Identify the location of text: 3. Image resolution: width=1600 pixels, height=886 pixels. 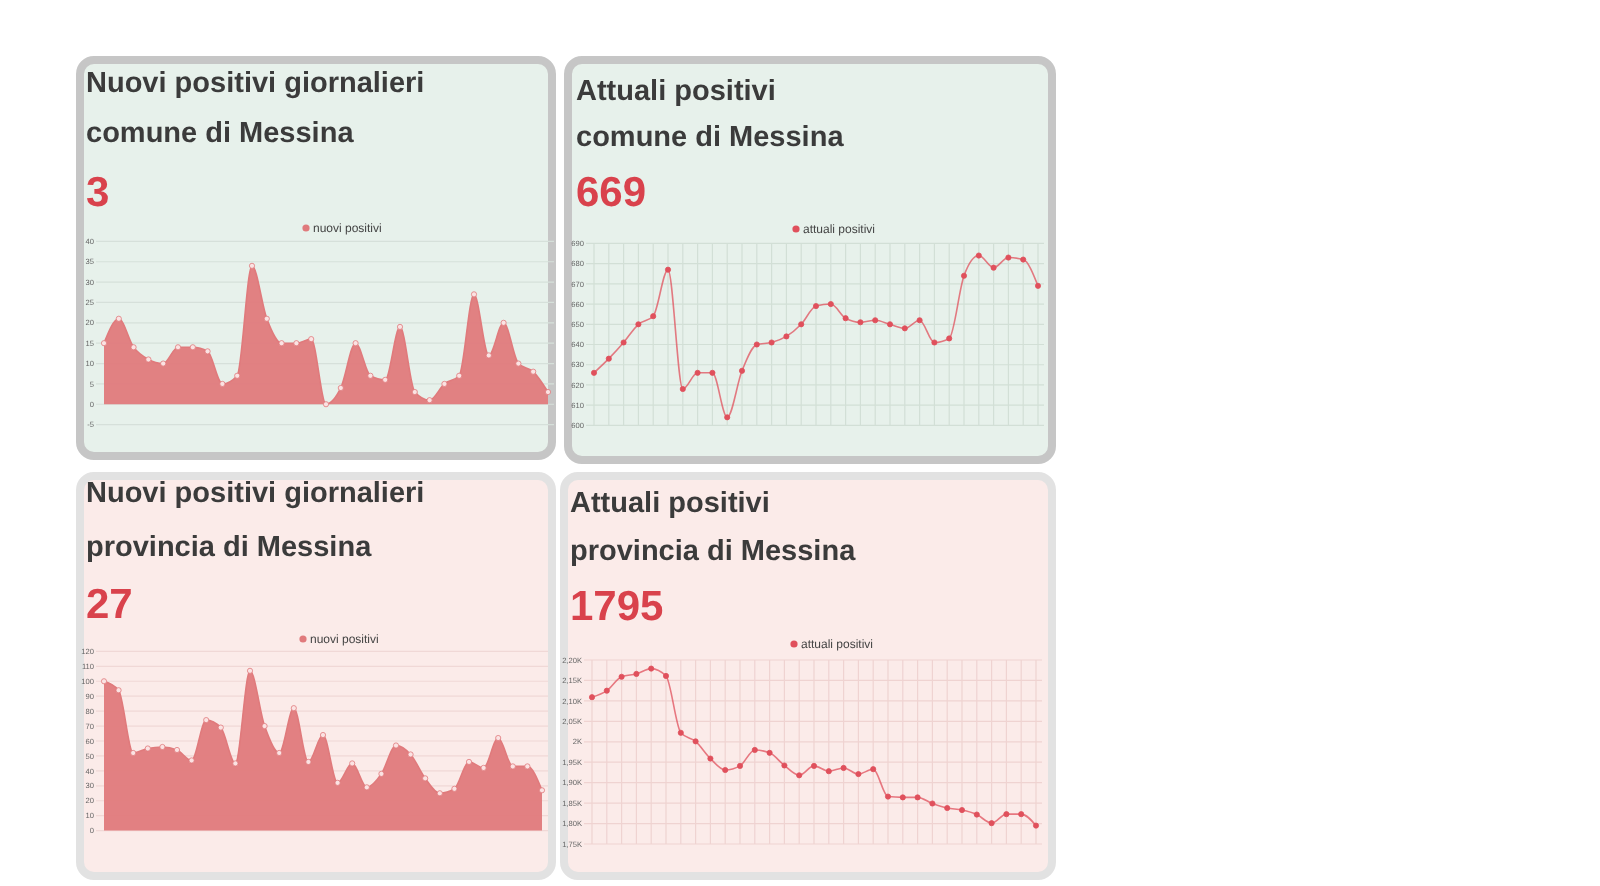
(98, 193).